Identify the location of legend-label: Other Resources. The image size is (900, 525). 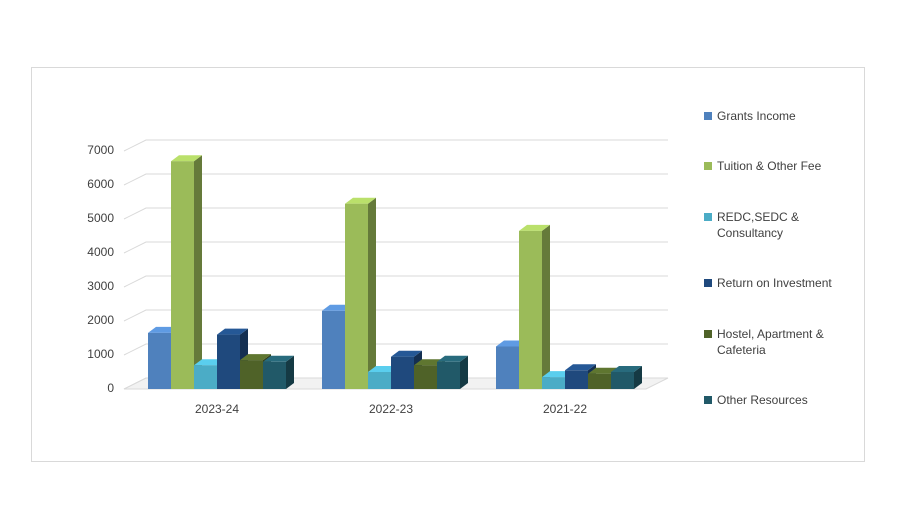
(762, 399).